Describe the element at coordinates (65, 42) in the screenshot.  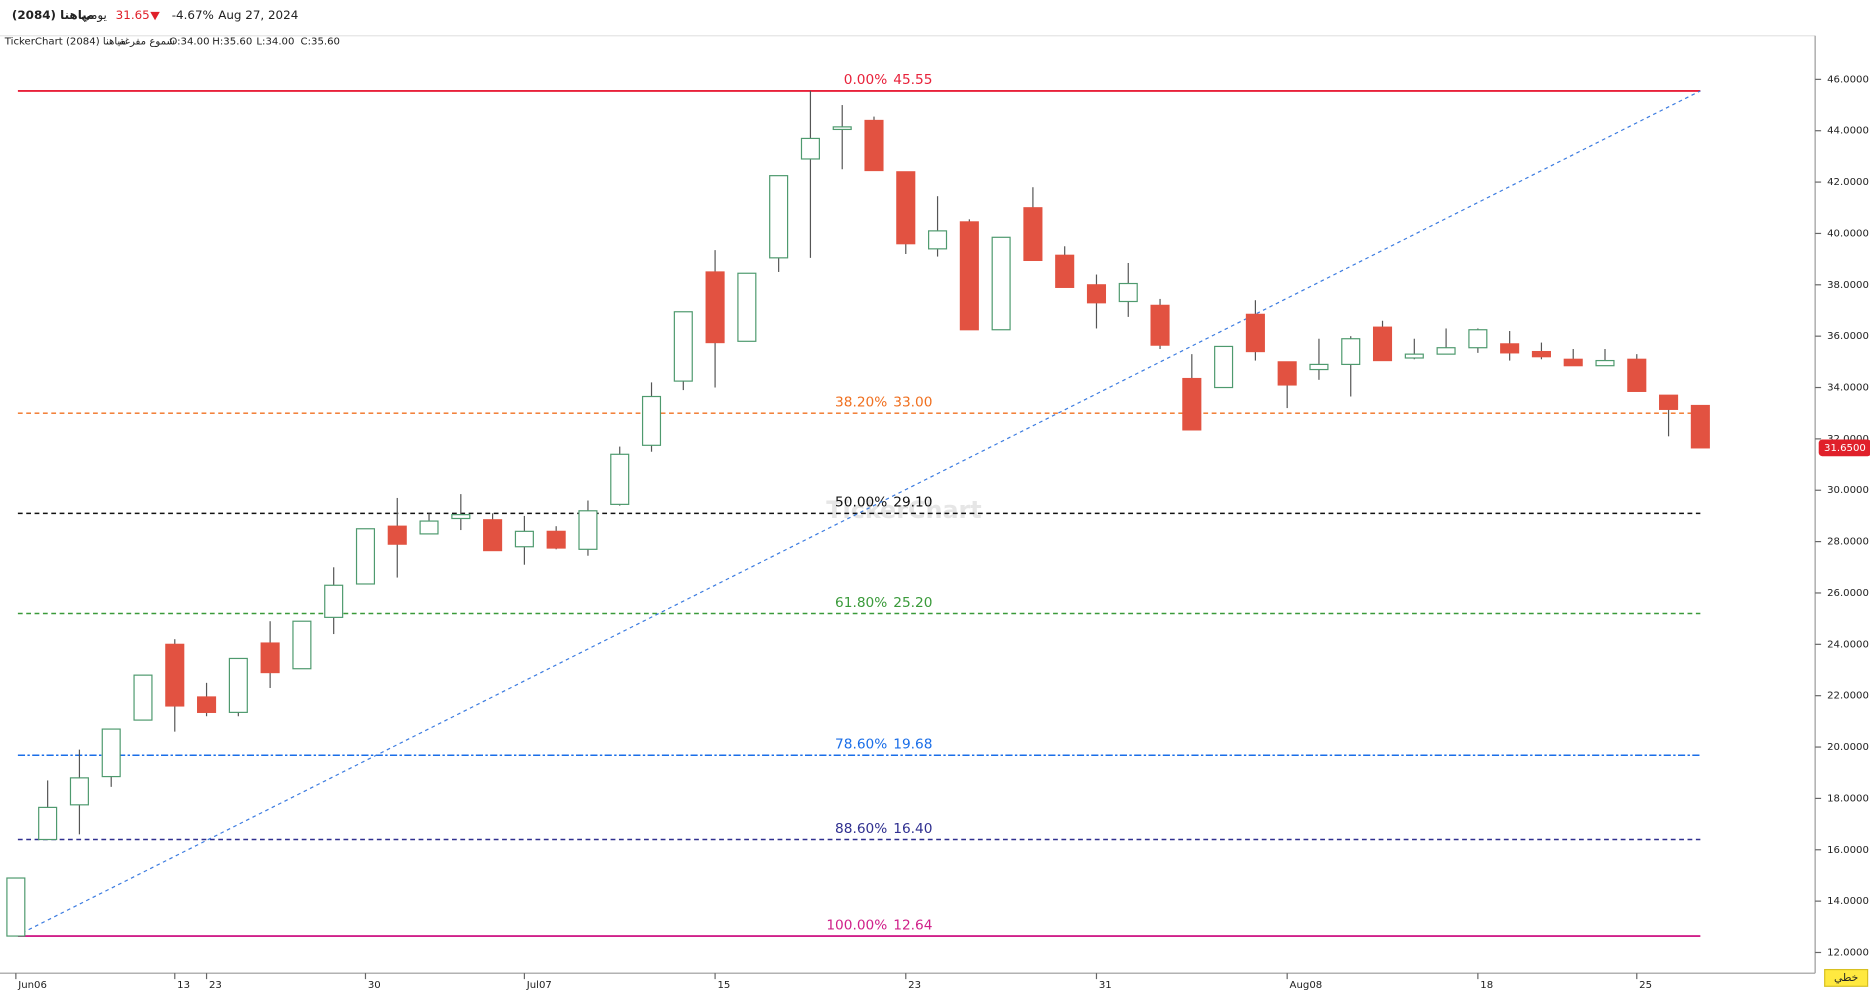
I see `chart-name: TickerChart مياهنا (2084)` at that location.